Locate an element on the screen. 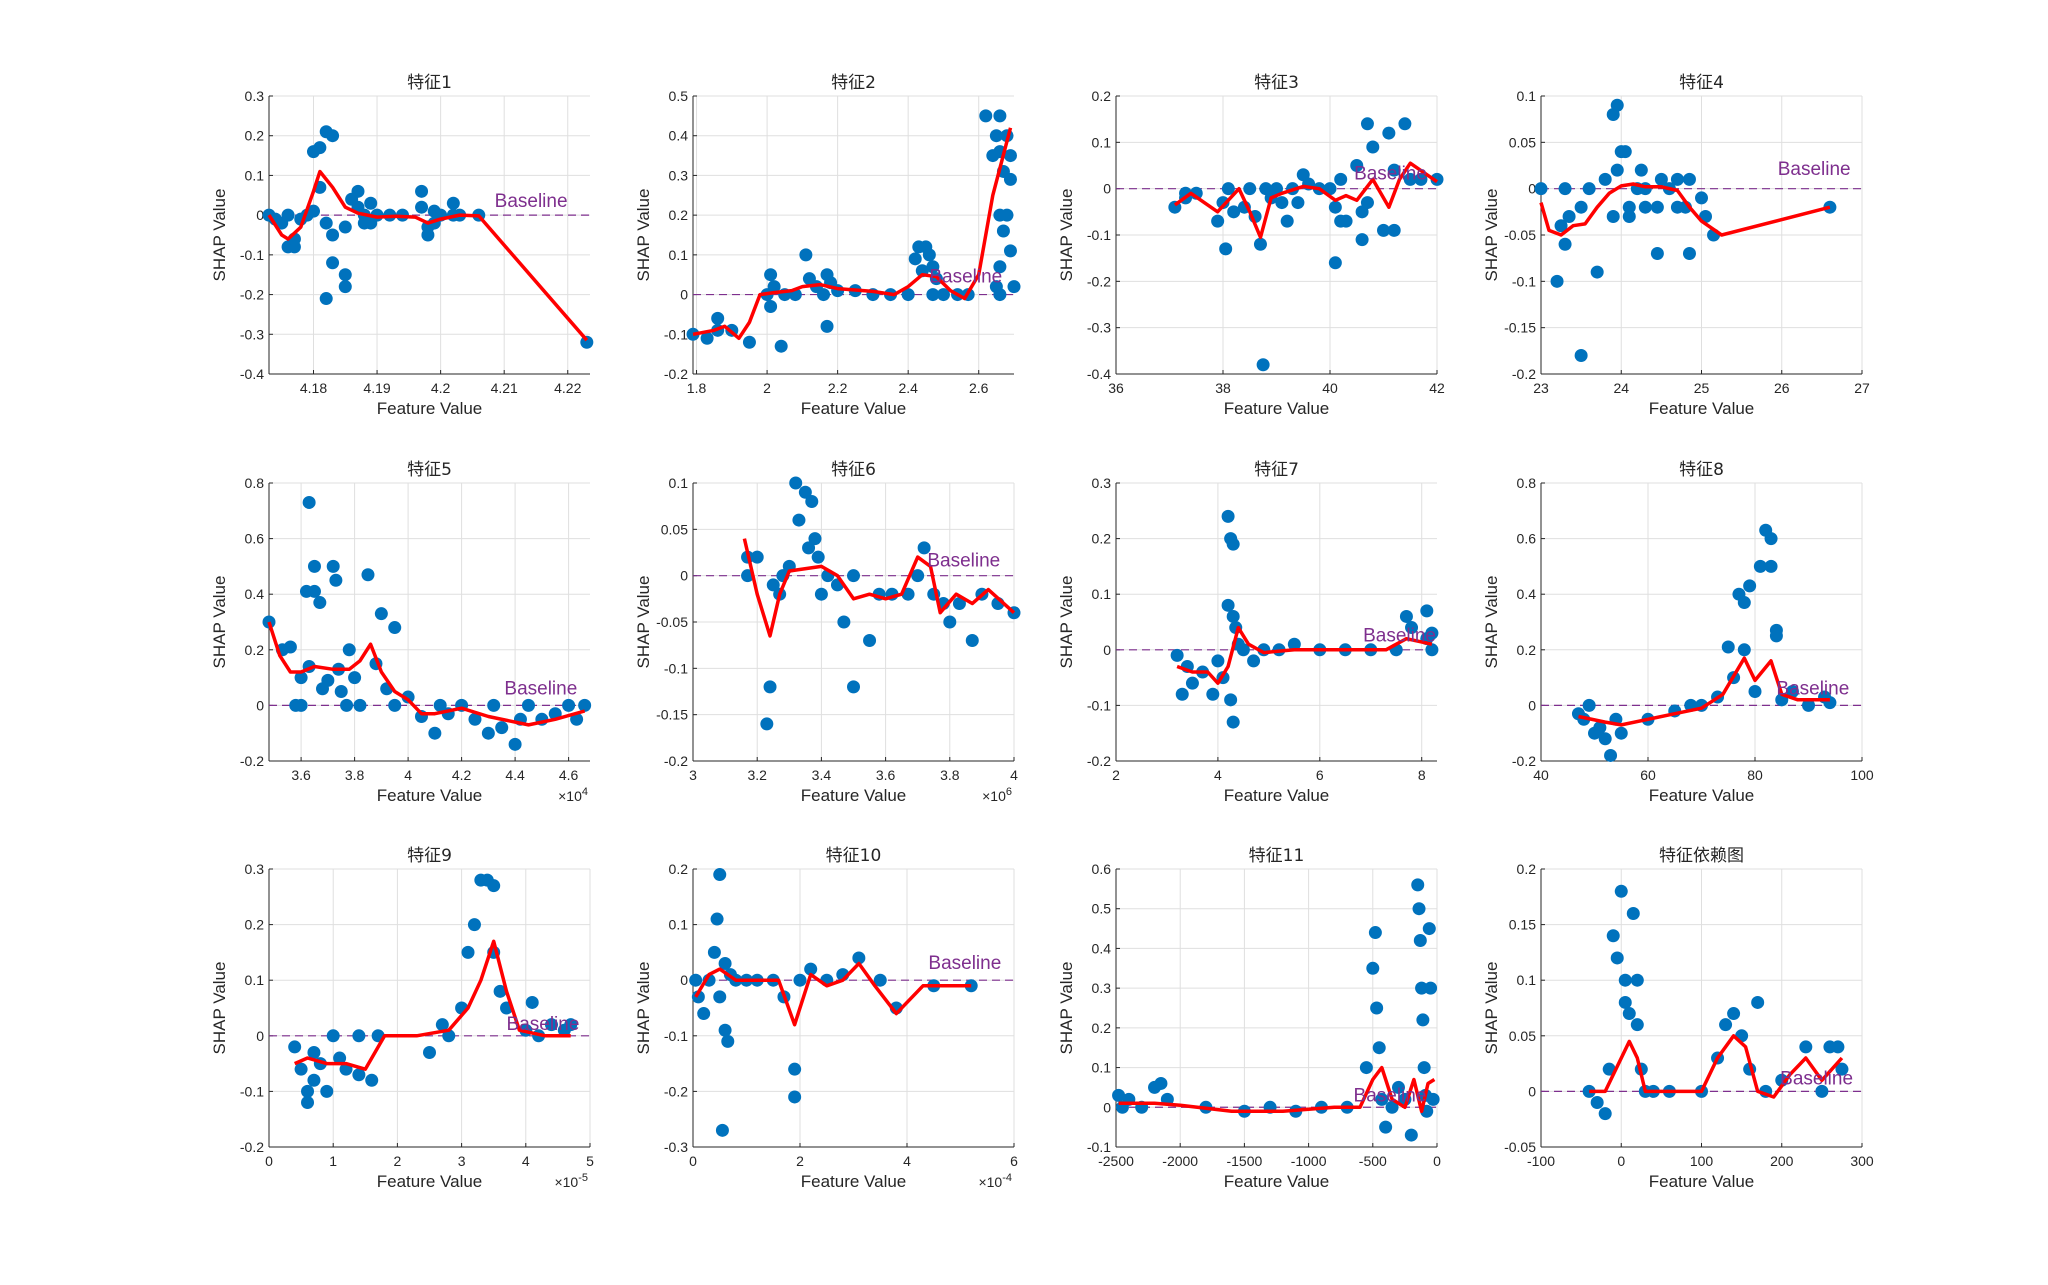 The image size is (2048, 1285). x-tick-label: 4.4 is located at coordinates (515, 775).